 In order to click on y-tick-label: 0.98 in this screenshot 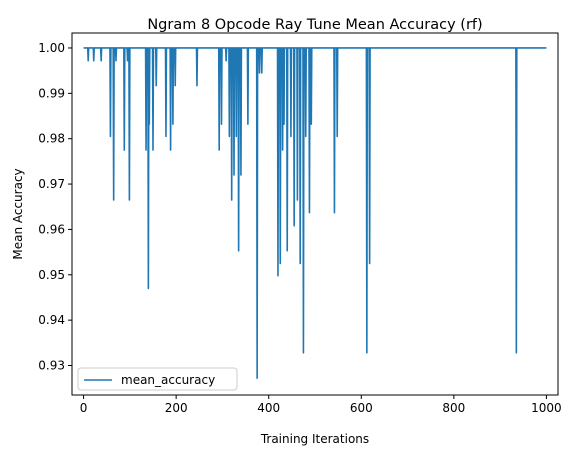, I will do `click(51, 139)`.